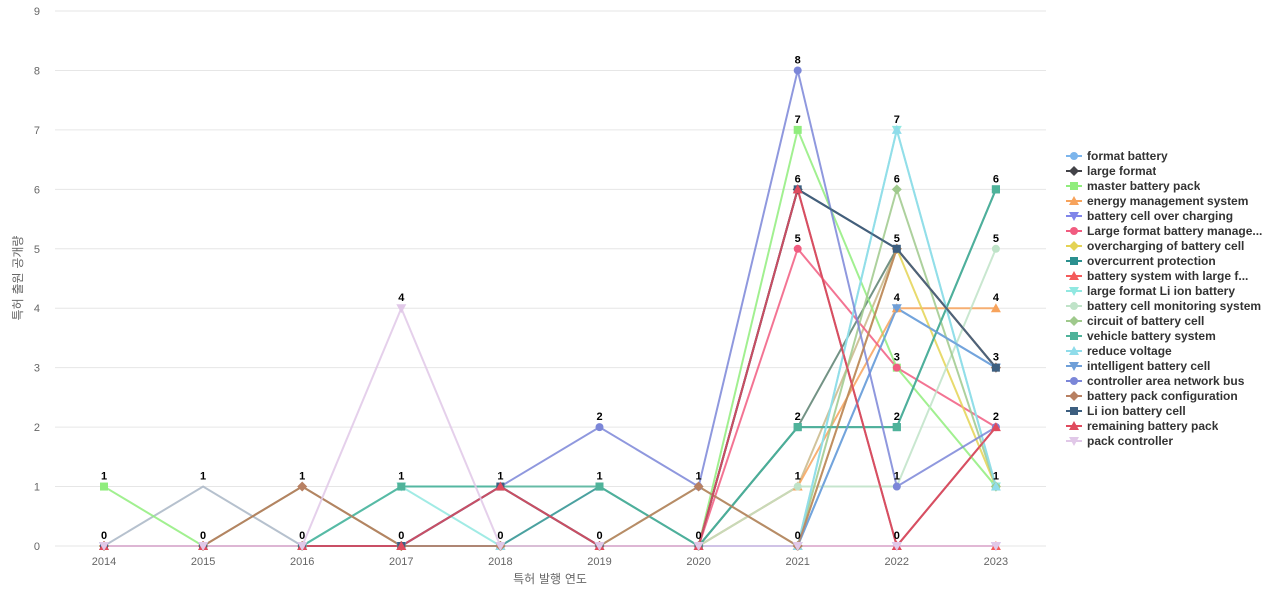  I want to click on x-tick-label: 2015, so click(203, 562).